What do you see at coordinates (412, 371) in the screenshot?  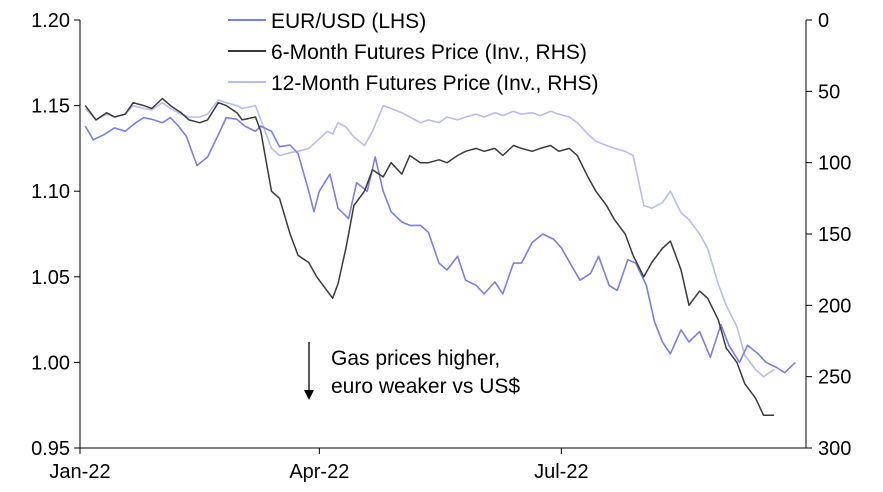 I see `annotation: Gas prices higher, euro weaker vs US$` at bounding box center [412, 371].